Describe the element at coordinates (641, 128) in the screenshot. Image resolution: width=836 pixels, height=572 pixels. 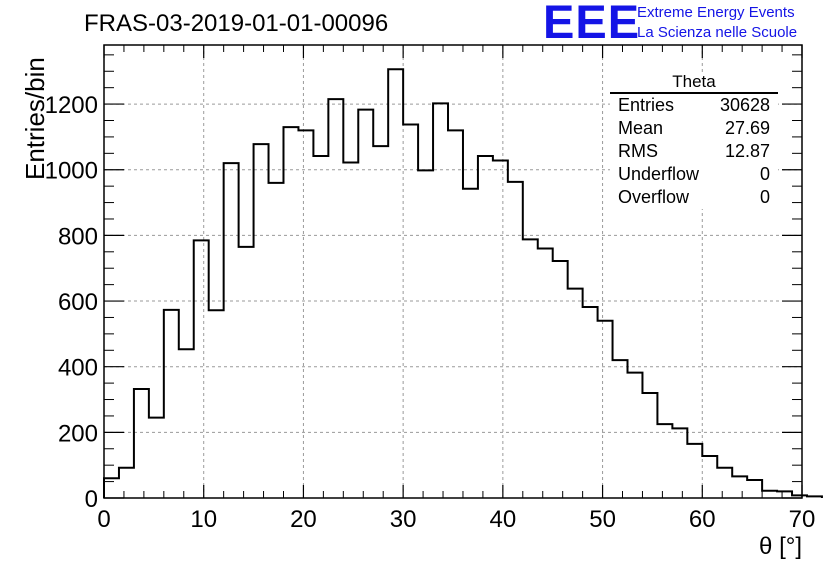
I see `stats-label: Mean` at that location.